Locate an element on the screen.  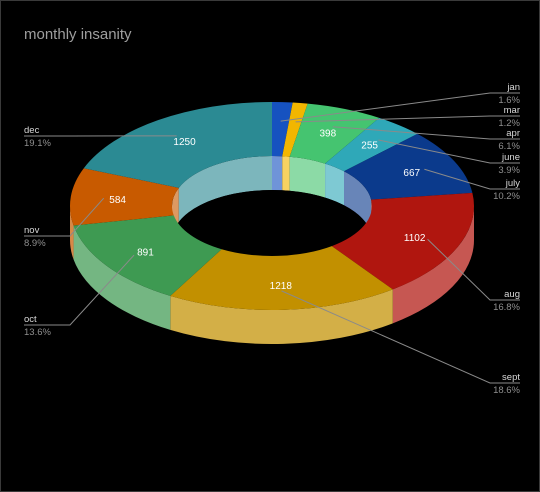
slice-dec is located at coordinates (177, 144).